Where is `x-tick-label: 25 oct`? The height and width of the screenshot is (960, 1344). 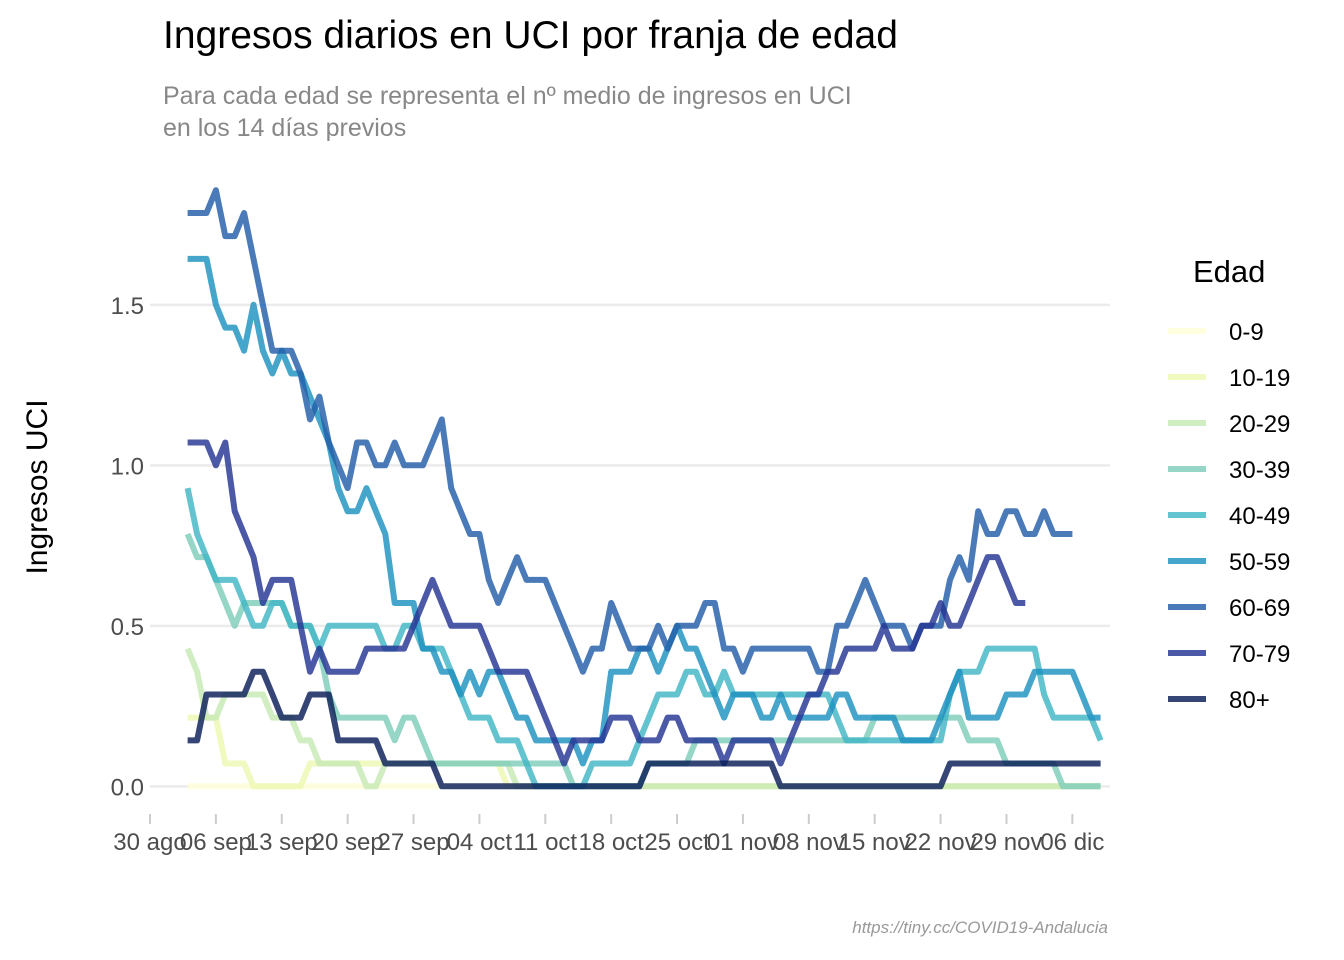 x-tick-label: 25 oct is located at coordinates (677, 842).